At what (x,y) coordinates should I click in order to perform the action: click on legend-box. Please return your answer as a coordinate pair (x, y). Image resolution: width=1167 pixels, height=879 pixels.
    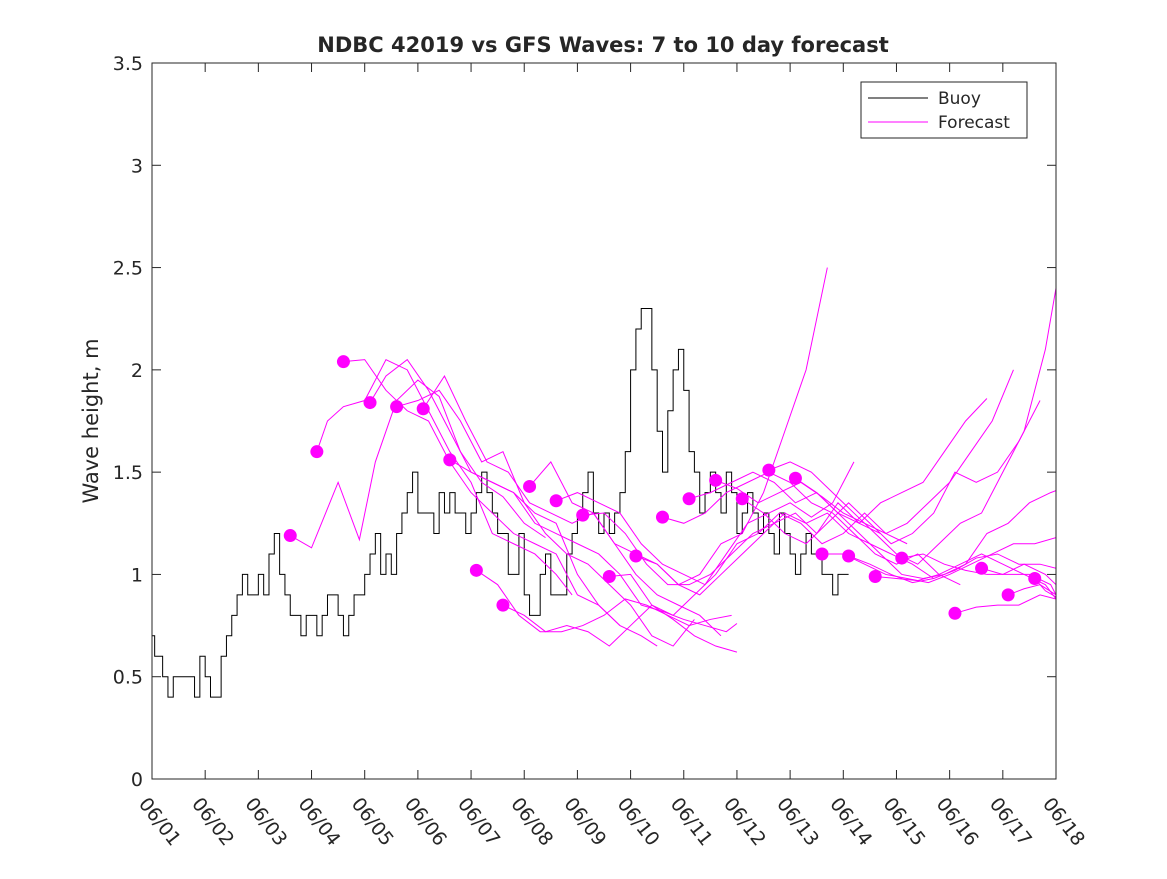
    Looking at the image, I should click on (944, 110).